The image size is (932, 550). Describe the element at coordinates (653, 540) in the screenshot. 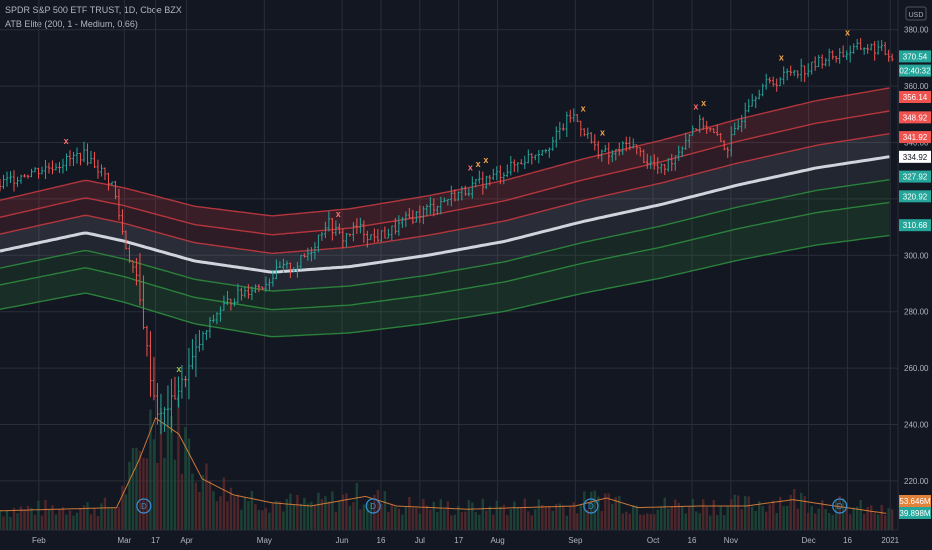

I see `x-tick-label: Oct` at that location.